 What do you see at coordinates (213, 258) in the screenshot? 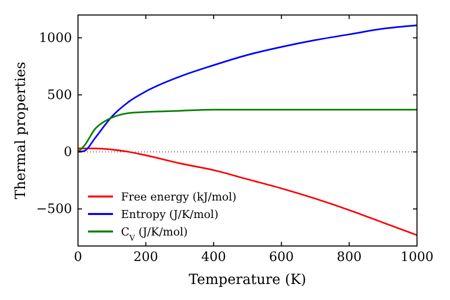
I see `x-tick-label: 400` at bounding box center [213, 258].